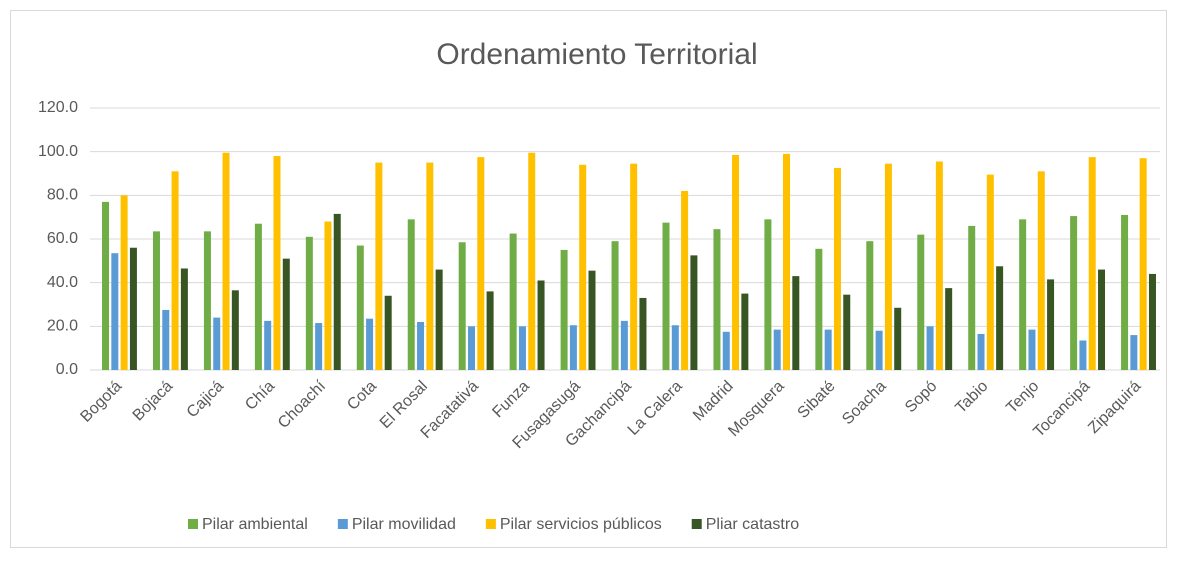  Describe the element at coordinates (596, 54) in the screenshot. I see `chart-title: Ordenamiento Territorial` at that location.